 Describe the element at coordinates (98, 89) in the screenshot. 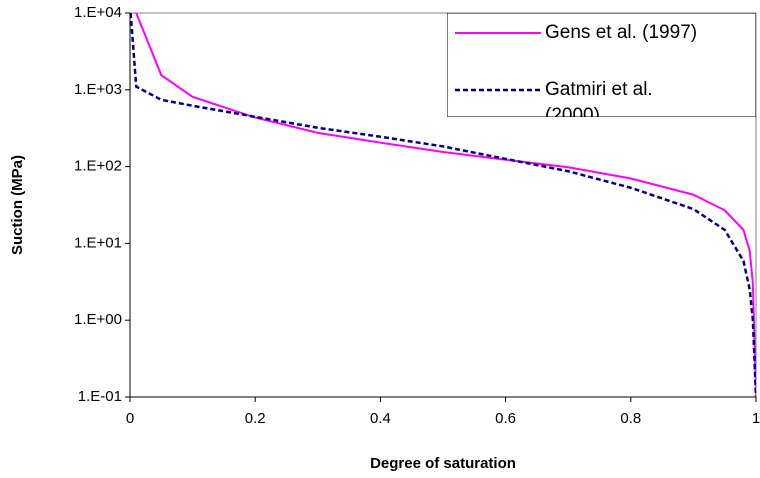

I see `y-tick-label: 1.E+03` at that location.